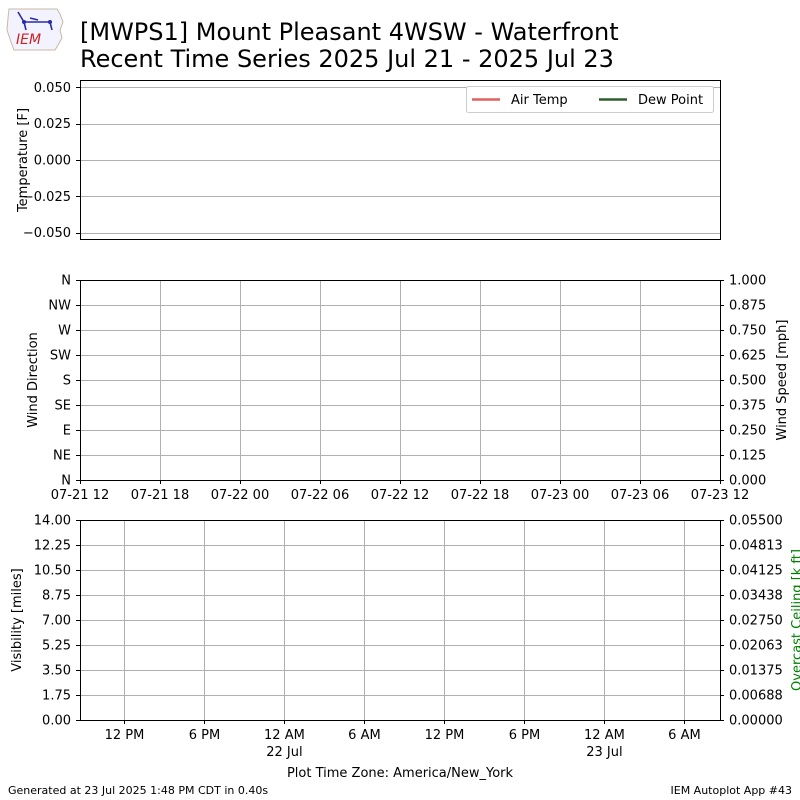 The height and width of the screenshot is (800, 800). I want to click on wind-direction-y-tick-label: SW, so click(60, 356).